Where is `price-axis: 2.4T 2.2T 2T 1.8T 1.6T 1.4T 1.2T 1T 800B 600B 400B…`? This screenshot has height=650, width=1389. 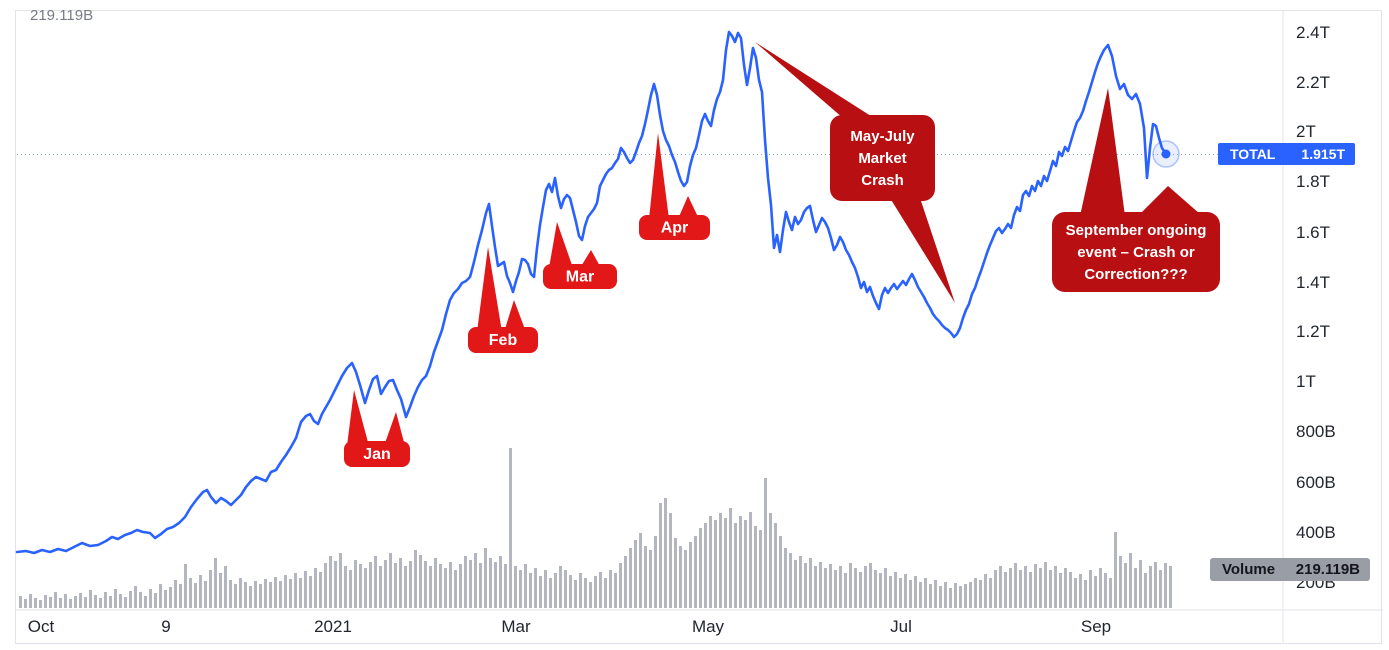 price-axis: 2.4T 2.2T 2T 1.8T 1.6T 1.4T 1.2T 1T 800B 600B 400B… is located at coordinates (1336, 305).